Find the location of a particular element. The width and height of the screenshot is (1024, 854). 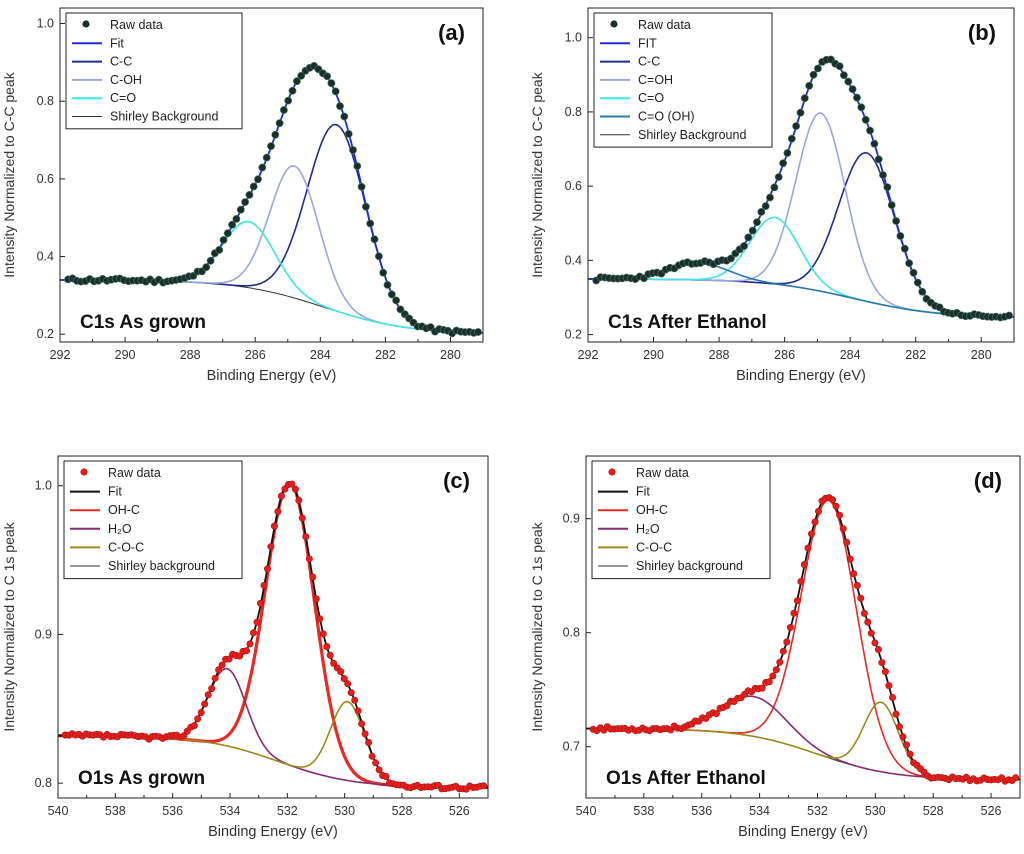

x-tick-label: 290 is located at coordinates (125, 355).